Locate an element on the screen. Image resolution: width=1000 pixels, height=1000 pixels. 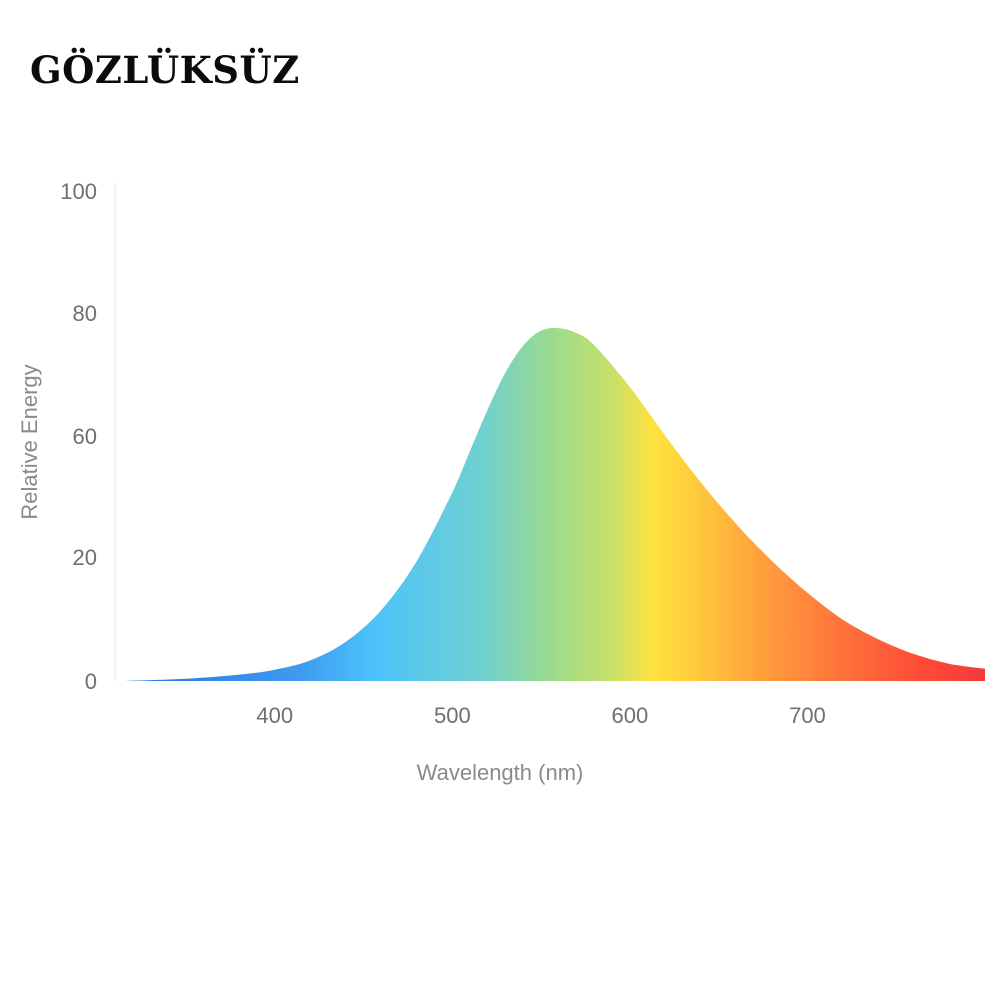
y-axis-title: Relative Energy is located at coordinates (29, 441).